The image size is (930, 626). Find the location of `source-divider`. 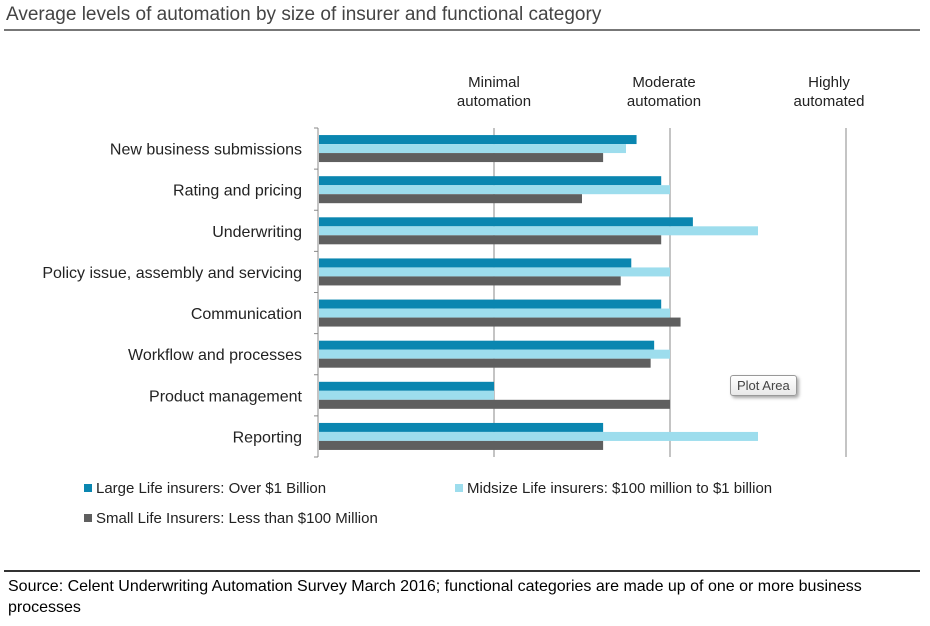

source-divider is located at coordinates (462, 571).